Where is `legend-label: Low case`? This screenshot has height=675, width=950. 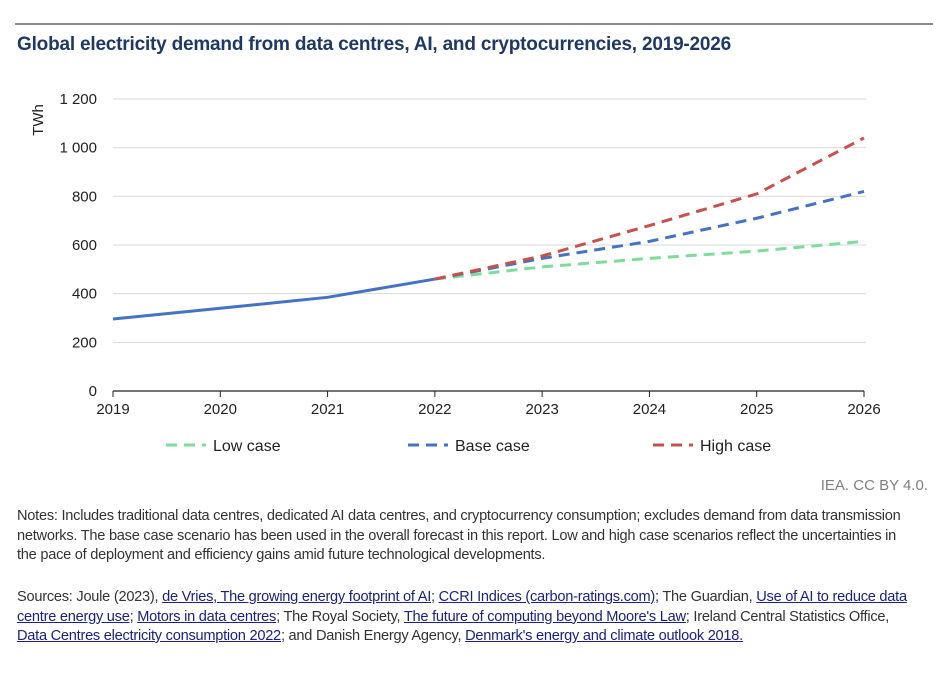
legend-label: Low case is located at coordinates (247, 446).